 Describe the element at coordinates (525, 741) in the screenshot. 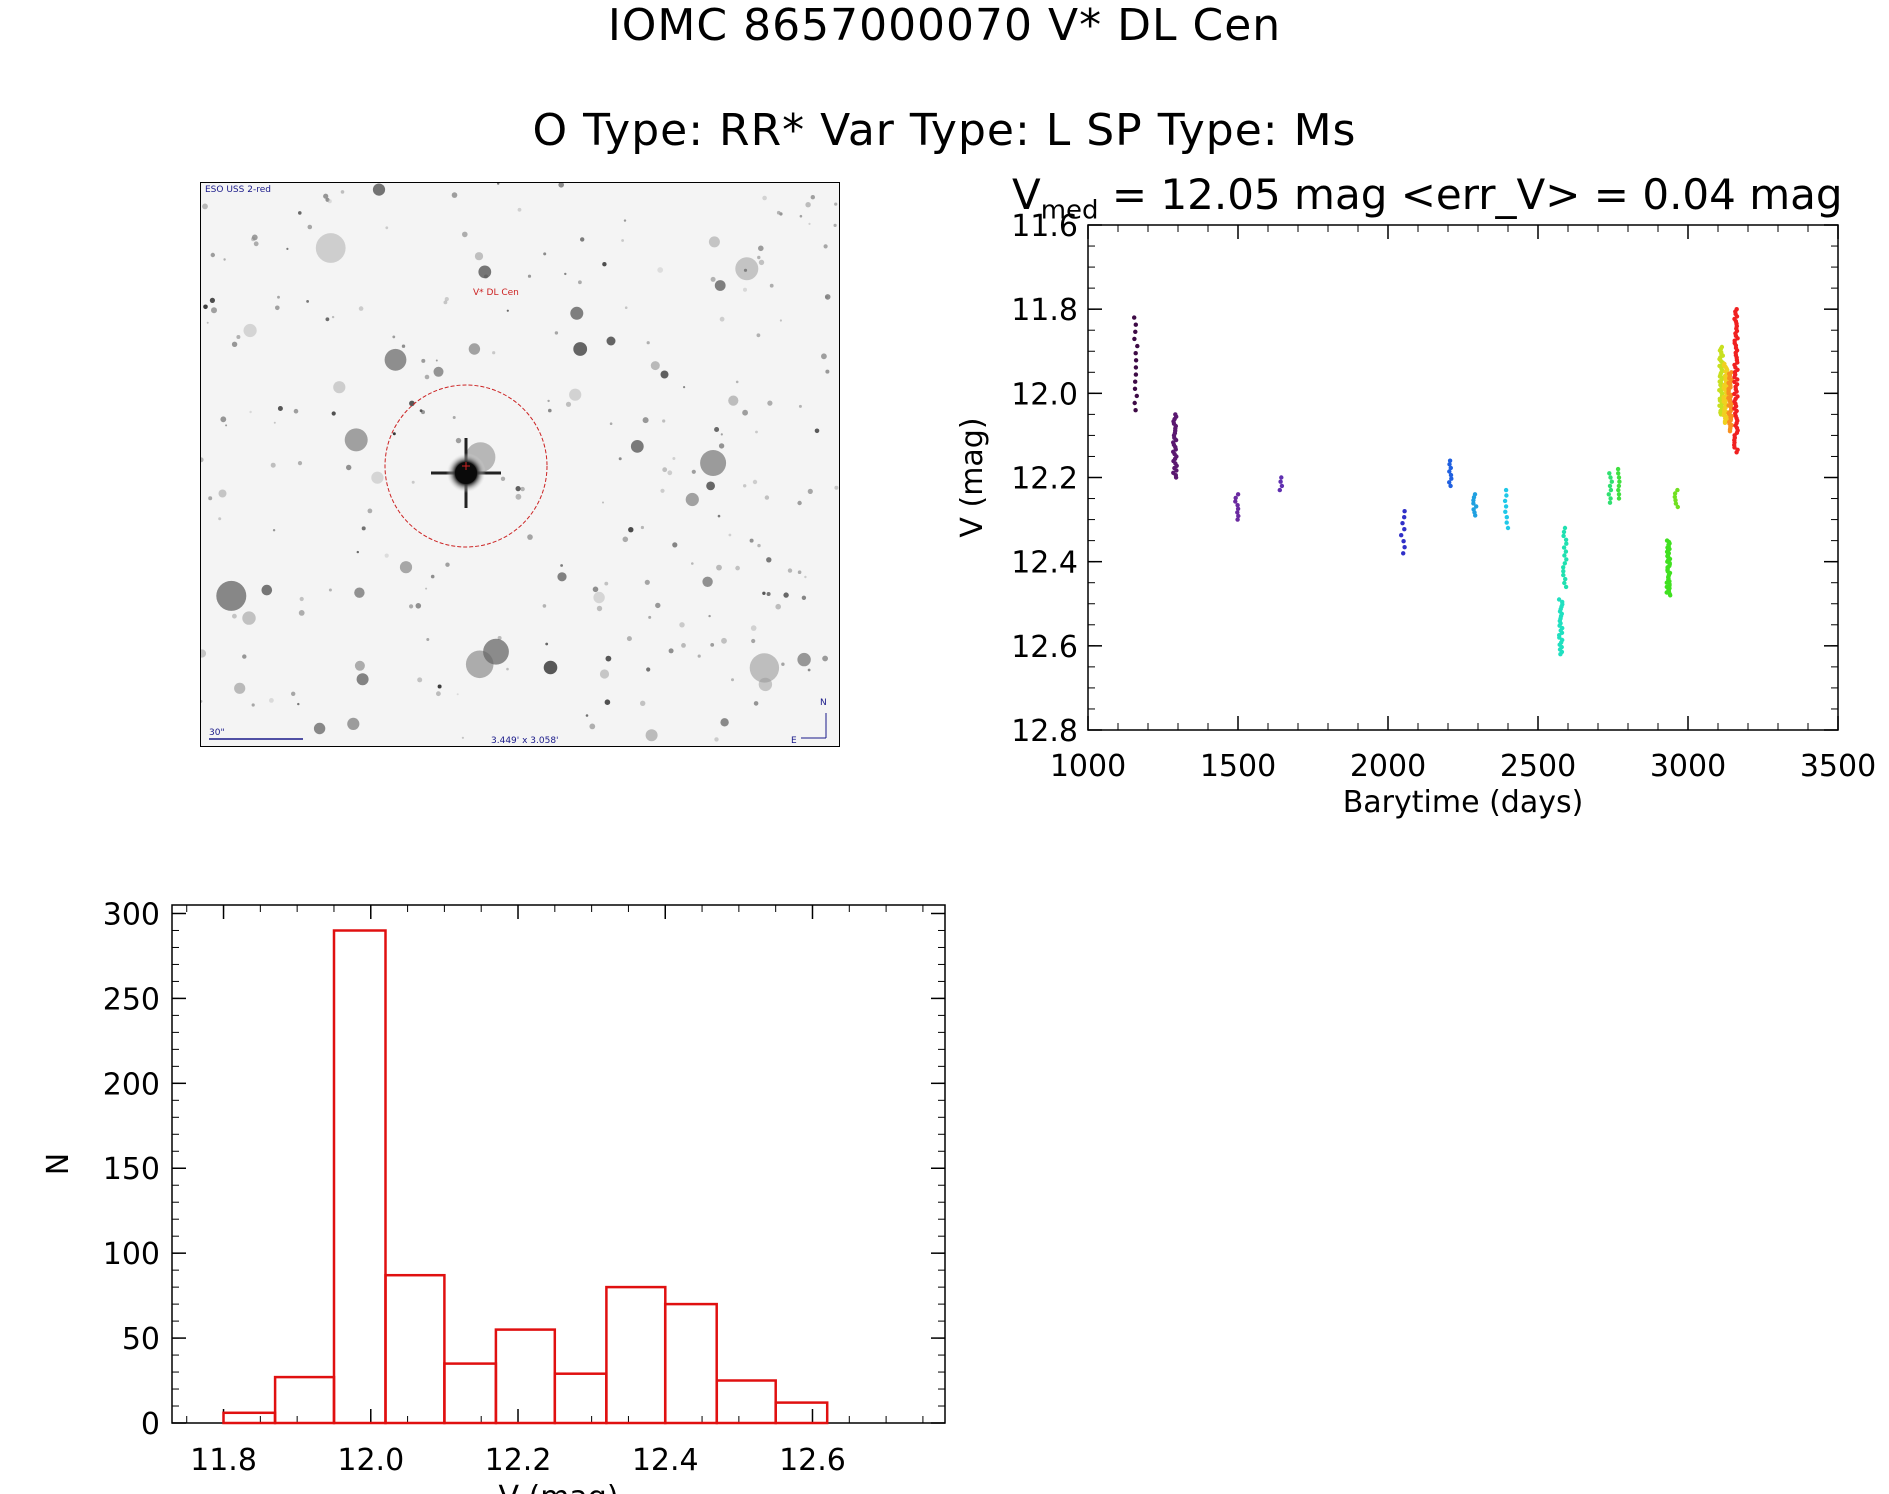

I see `size-label: 3.449' x 3.058'` at that location.